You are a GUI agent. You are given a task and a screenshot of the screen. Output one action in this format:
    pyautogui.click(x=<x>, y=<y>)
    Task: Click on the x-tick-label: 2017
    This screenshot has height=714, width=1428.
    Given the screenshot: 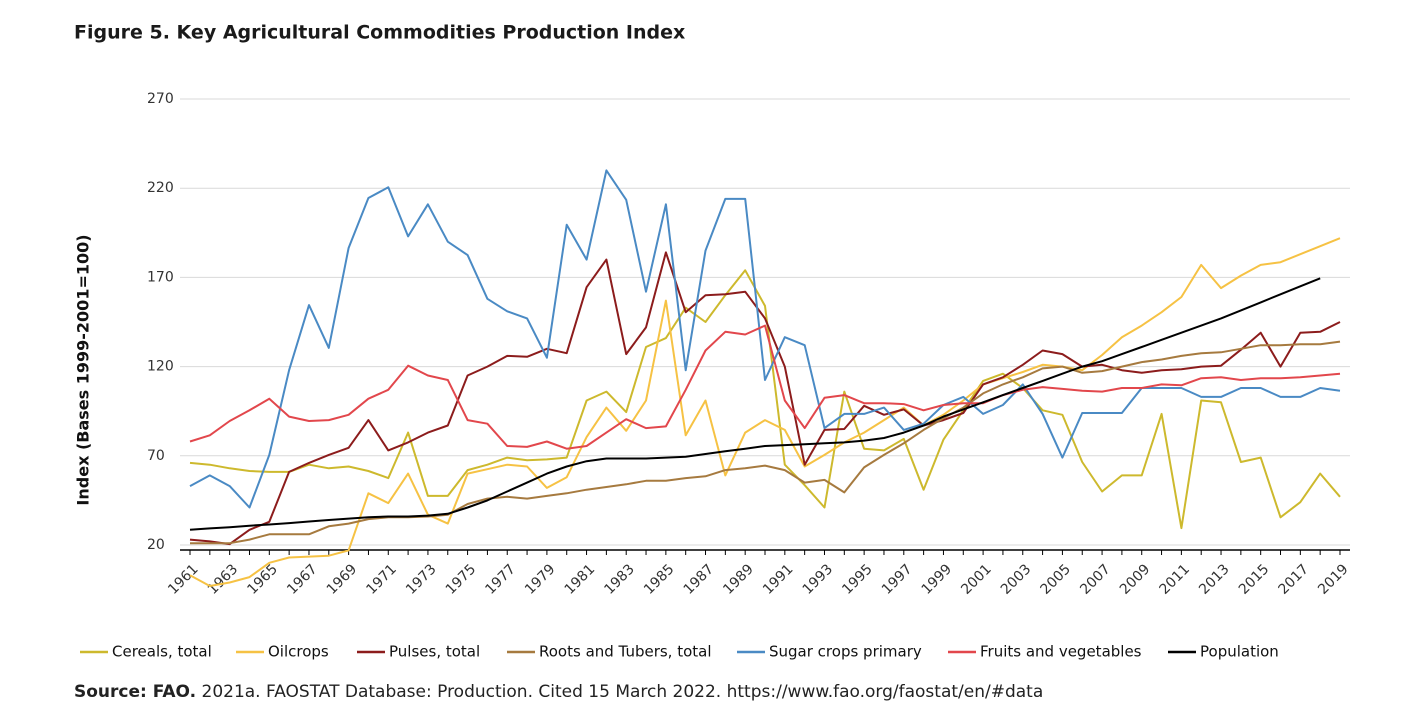 What is the action you would take?
    pyautogui.click(x=1293, y=579)
    